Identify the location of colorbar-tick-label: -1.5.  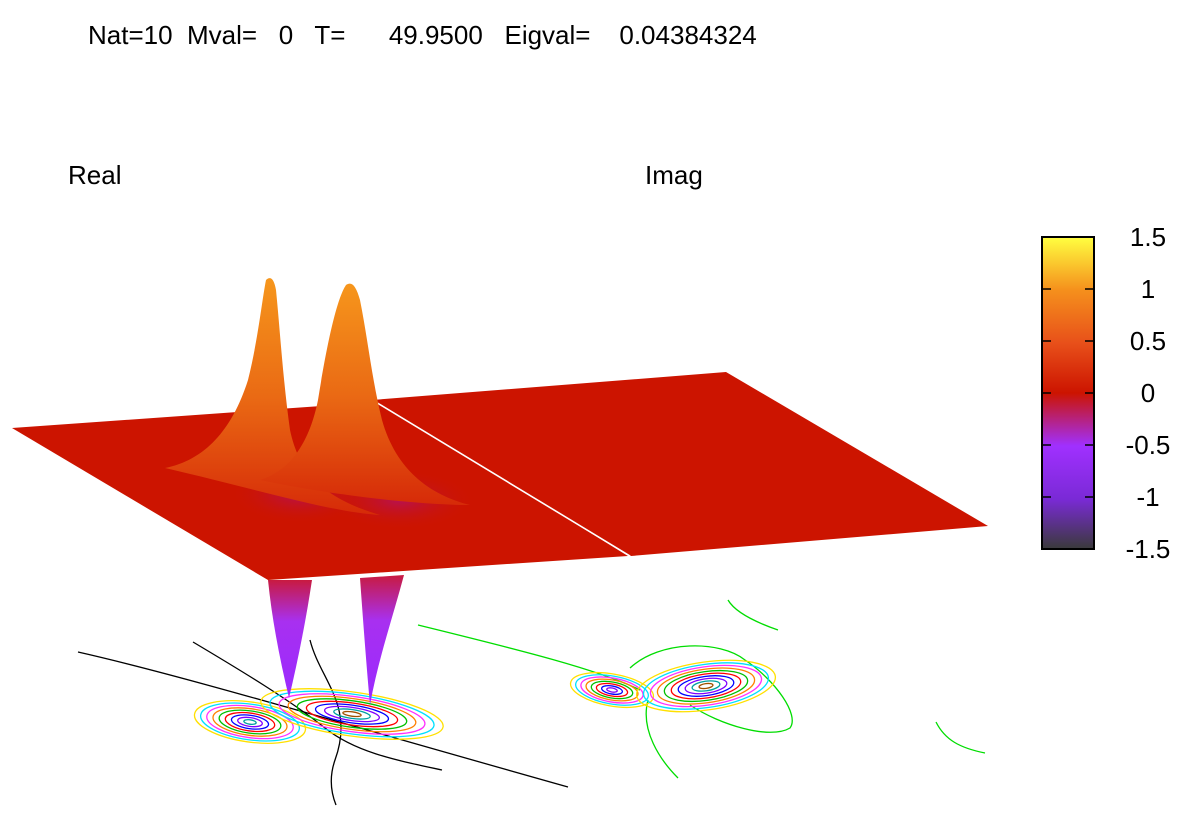
(1148, 549).